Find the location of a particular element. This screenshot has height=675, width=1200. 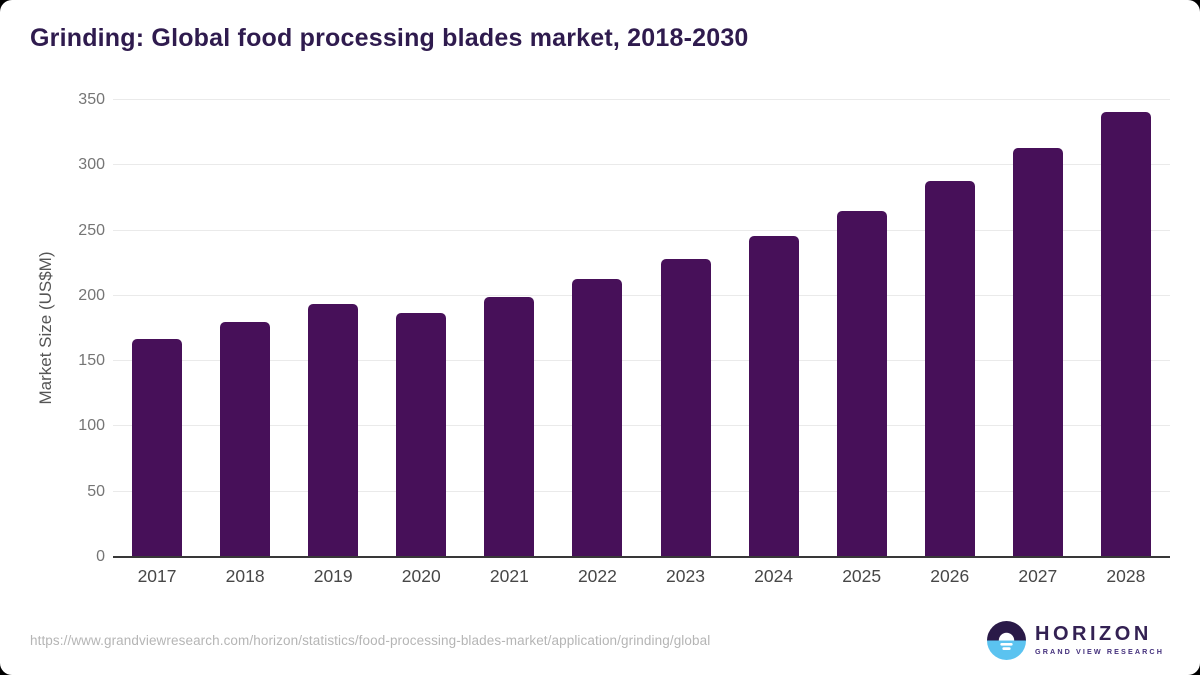

y-axis-tick-labels: 0 50 100 150 200 250 300 350 is located at coordinates (52, 328).